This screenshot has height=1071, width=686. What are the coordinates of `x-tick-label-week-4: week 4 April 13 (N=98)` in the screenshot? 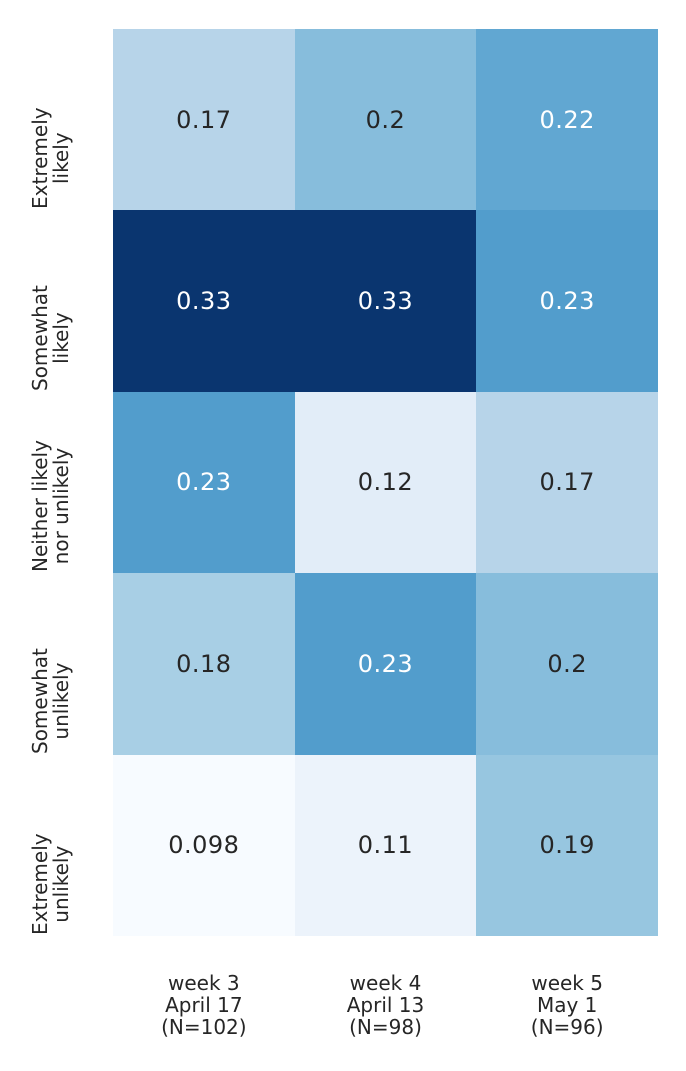 It's located at (385, 1005).